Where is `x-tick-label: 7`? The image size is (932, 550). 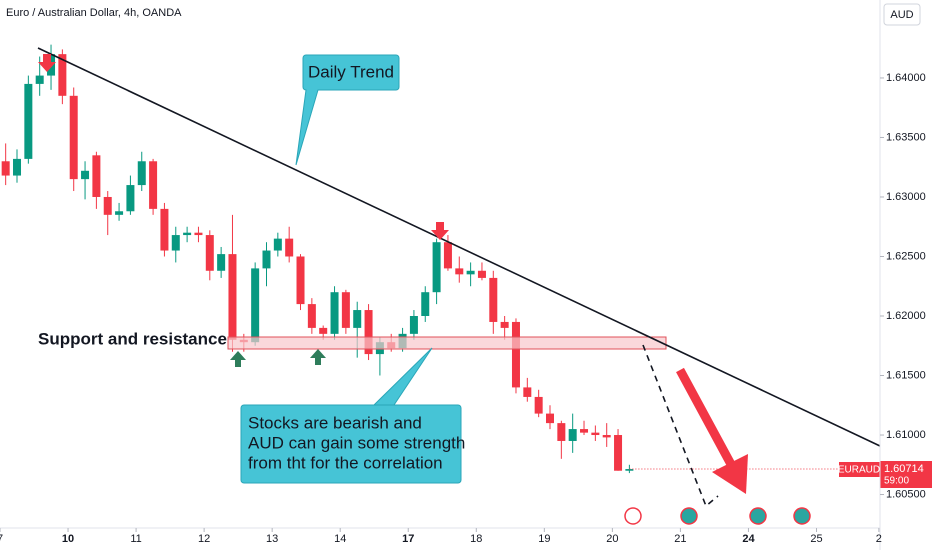 x-tick-label: 7 is located at coordinates (1, 539).